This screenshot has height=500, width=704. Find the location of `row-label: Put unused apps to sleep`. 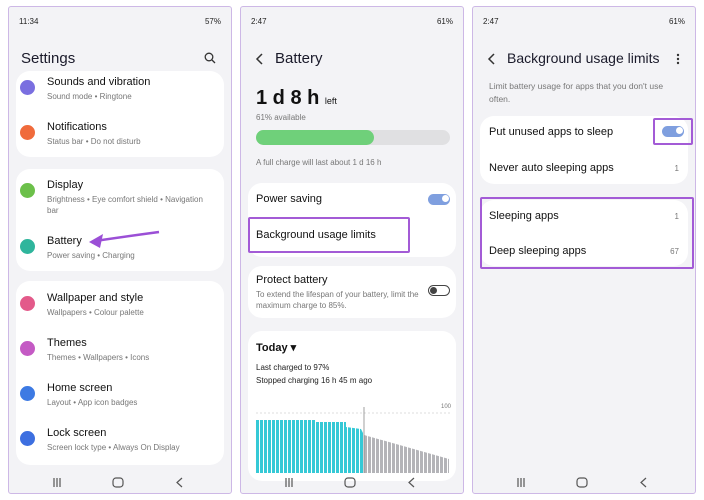

row-label: Put unused apps to sleep is located at coordinates (551, 132).